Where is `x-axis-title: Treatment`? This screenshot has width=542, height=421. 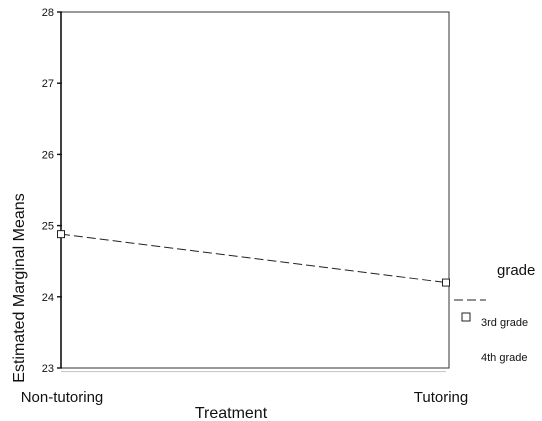 x-axis-title: Treatment is located at coordinates (231, 413).